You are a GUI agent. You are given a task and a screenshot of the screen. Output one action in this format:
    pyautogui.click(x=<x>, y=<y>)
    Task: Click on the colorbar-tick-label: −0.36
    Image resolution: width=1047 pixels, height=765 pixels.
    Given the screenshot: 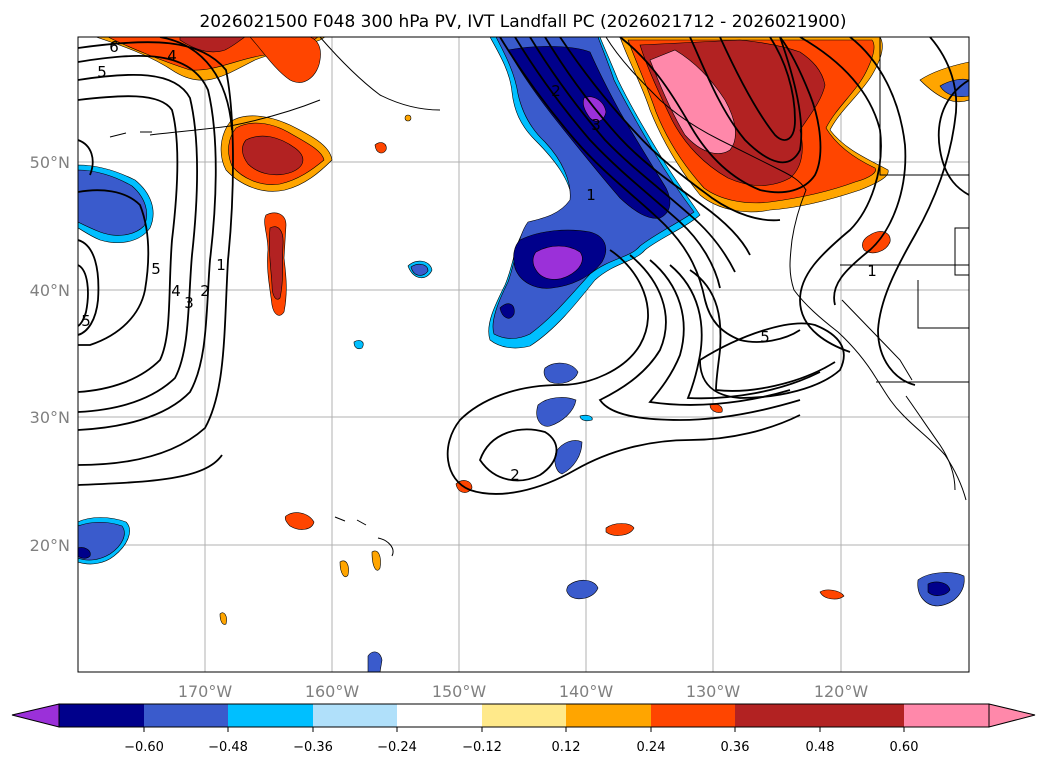 What is the action you would take?
    pyautogui.click(x=313, y=747)
    